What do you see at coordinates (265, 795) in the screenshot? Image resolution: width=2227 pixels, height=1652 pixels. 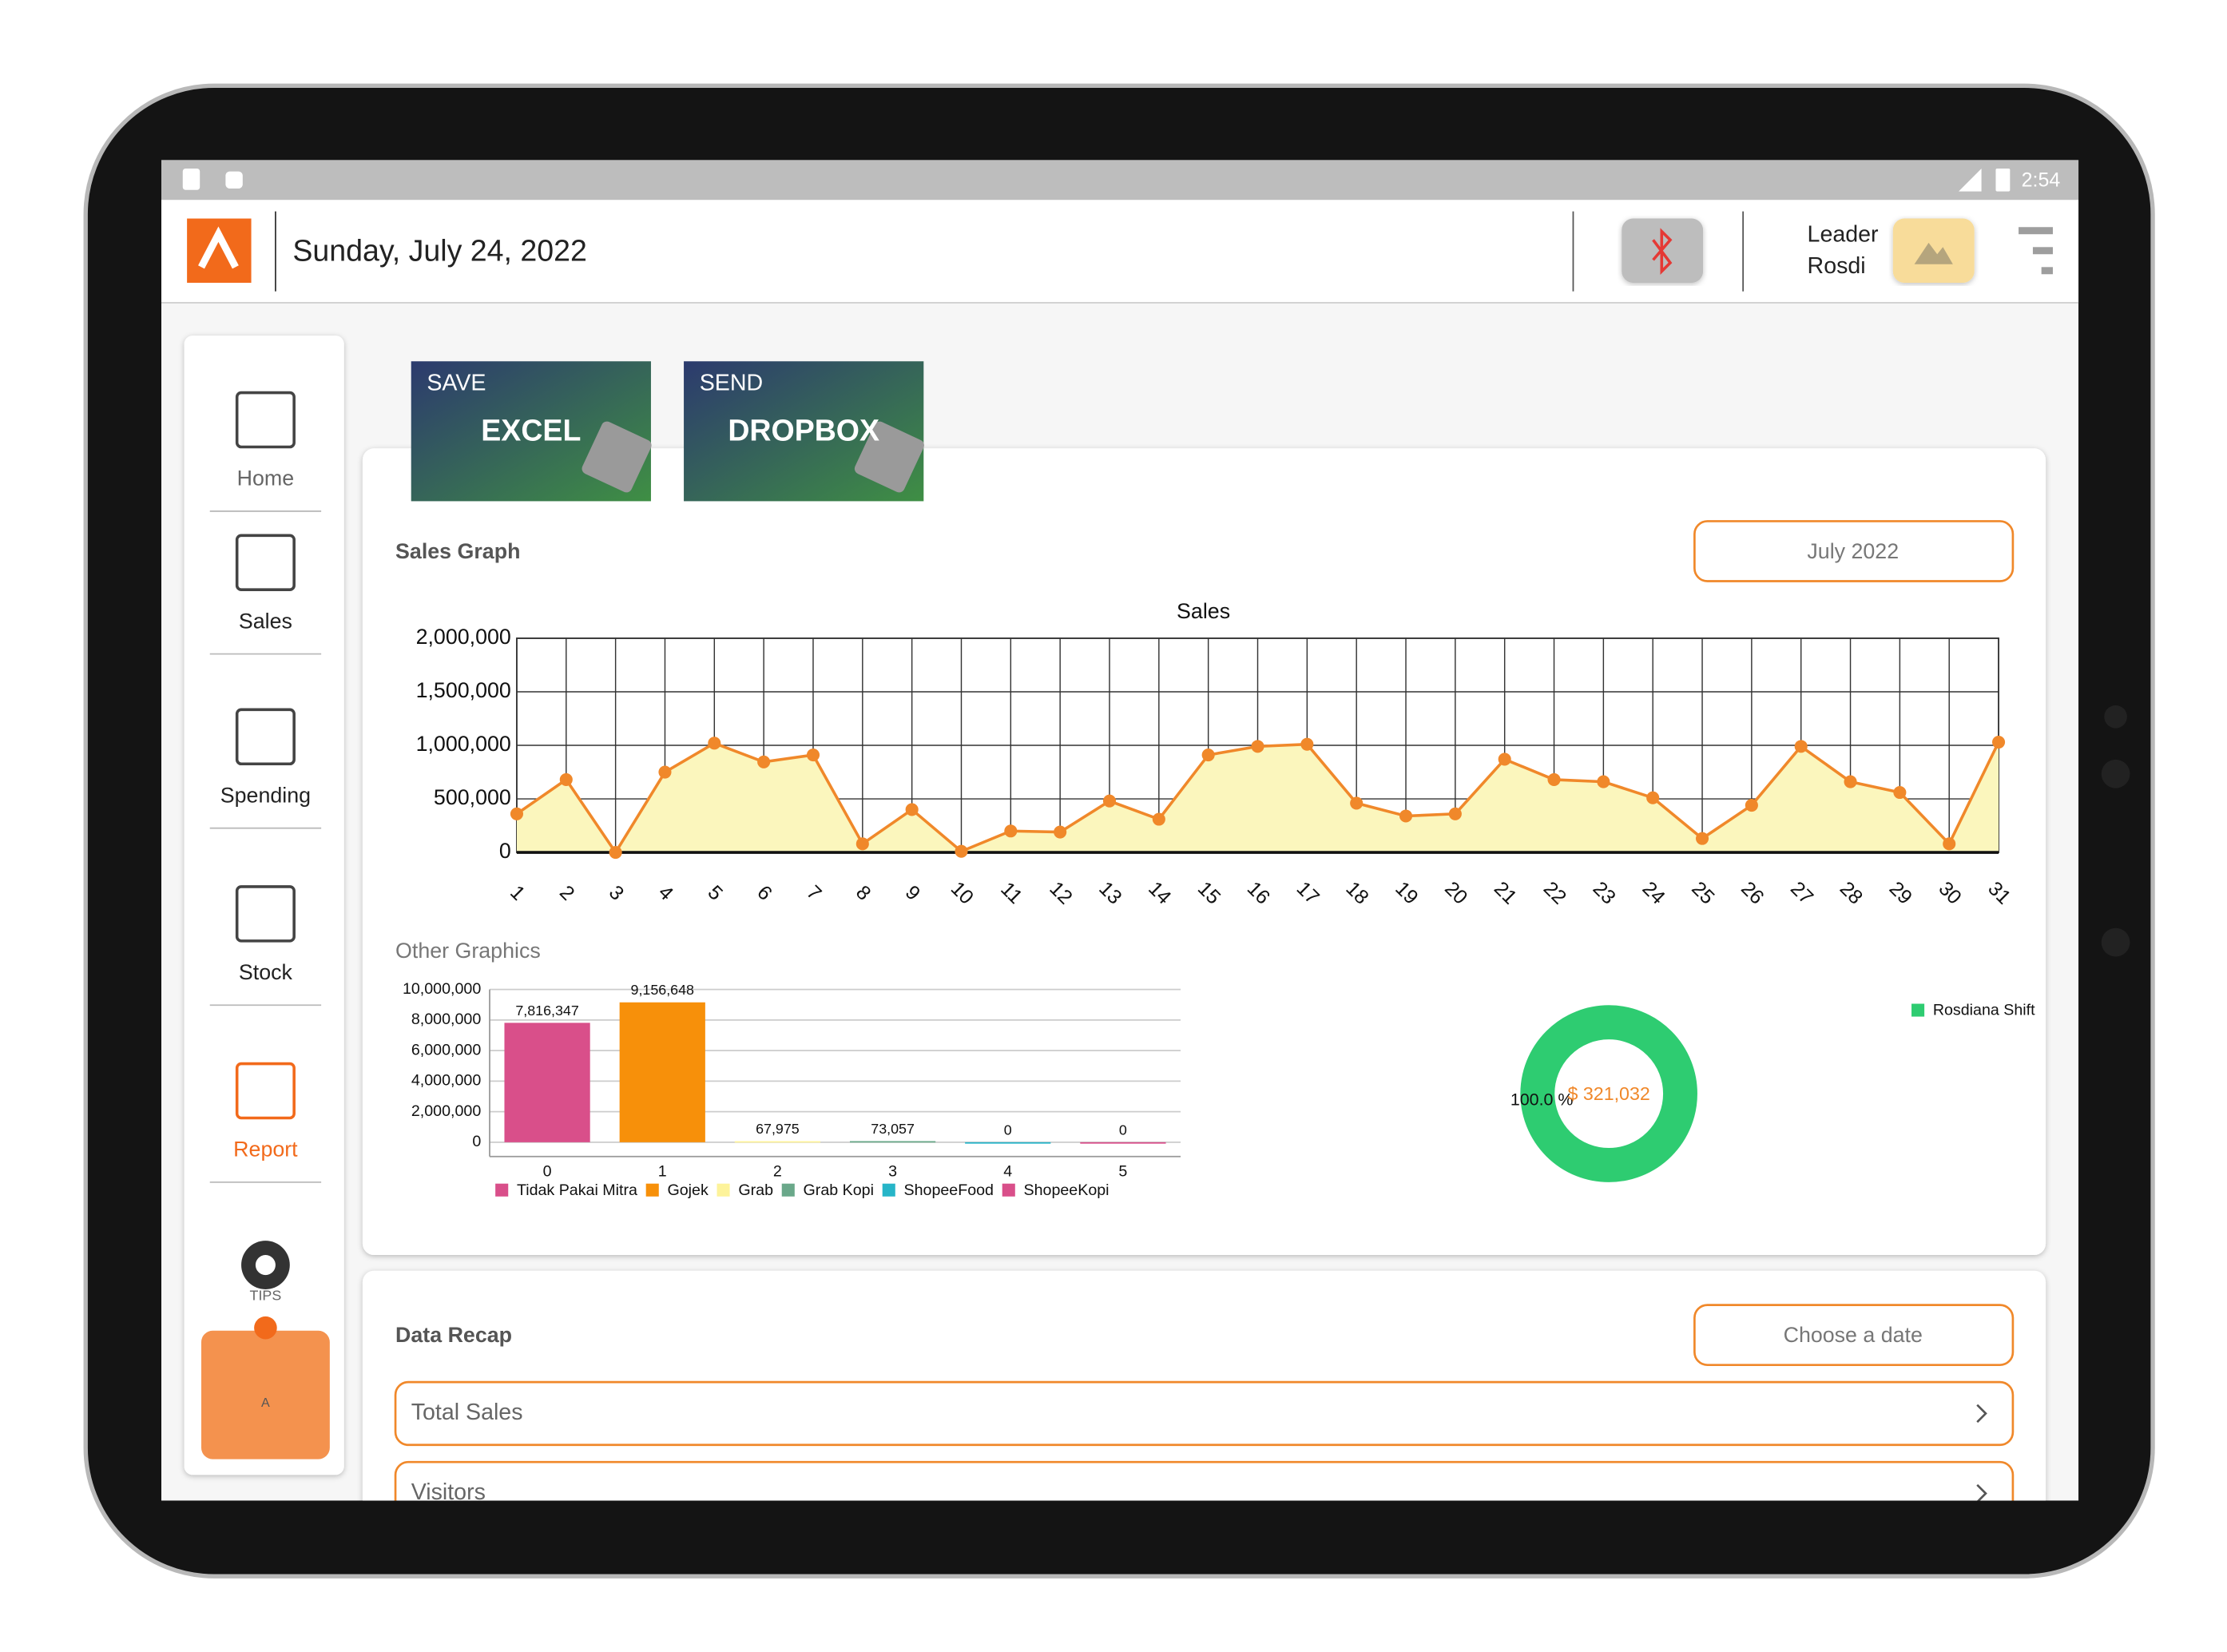 I see `item-label: Spending` at bounding box center [265, 795].